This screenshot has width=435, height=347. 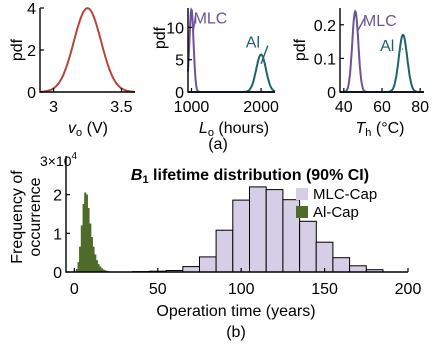 I want to click on panel-lo-ylabel: pdf, so click(x=160, y=37).